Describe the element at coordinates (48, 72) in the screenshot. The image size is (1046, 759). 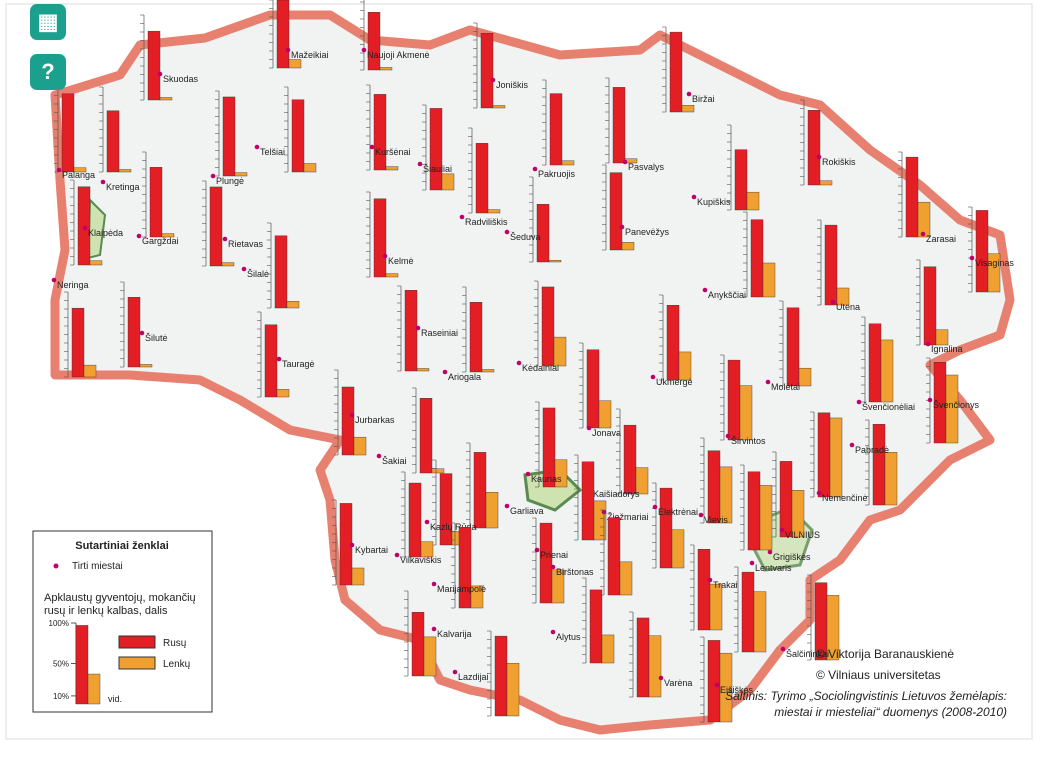
I see `help-button: ?` at that location.